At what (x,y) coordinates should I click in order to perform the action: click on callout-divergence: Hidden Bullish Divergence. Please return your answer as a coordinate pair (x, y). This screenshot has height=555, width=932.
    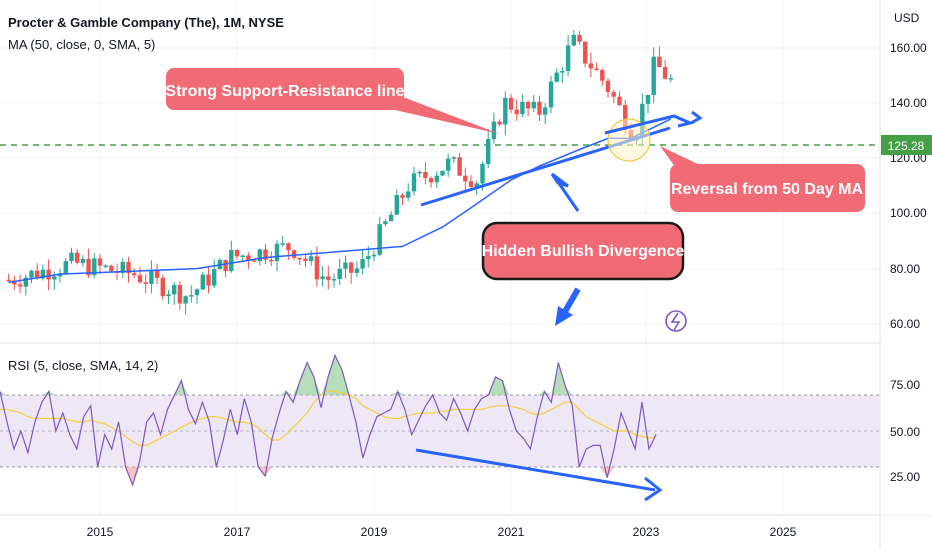
    Looking at the image, I should click on (583, 251).